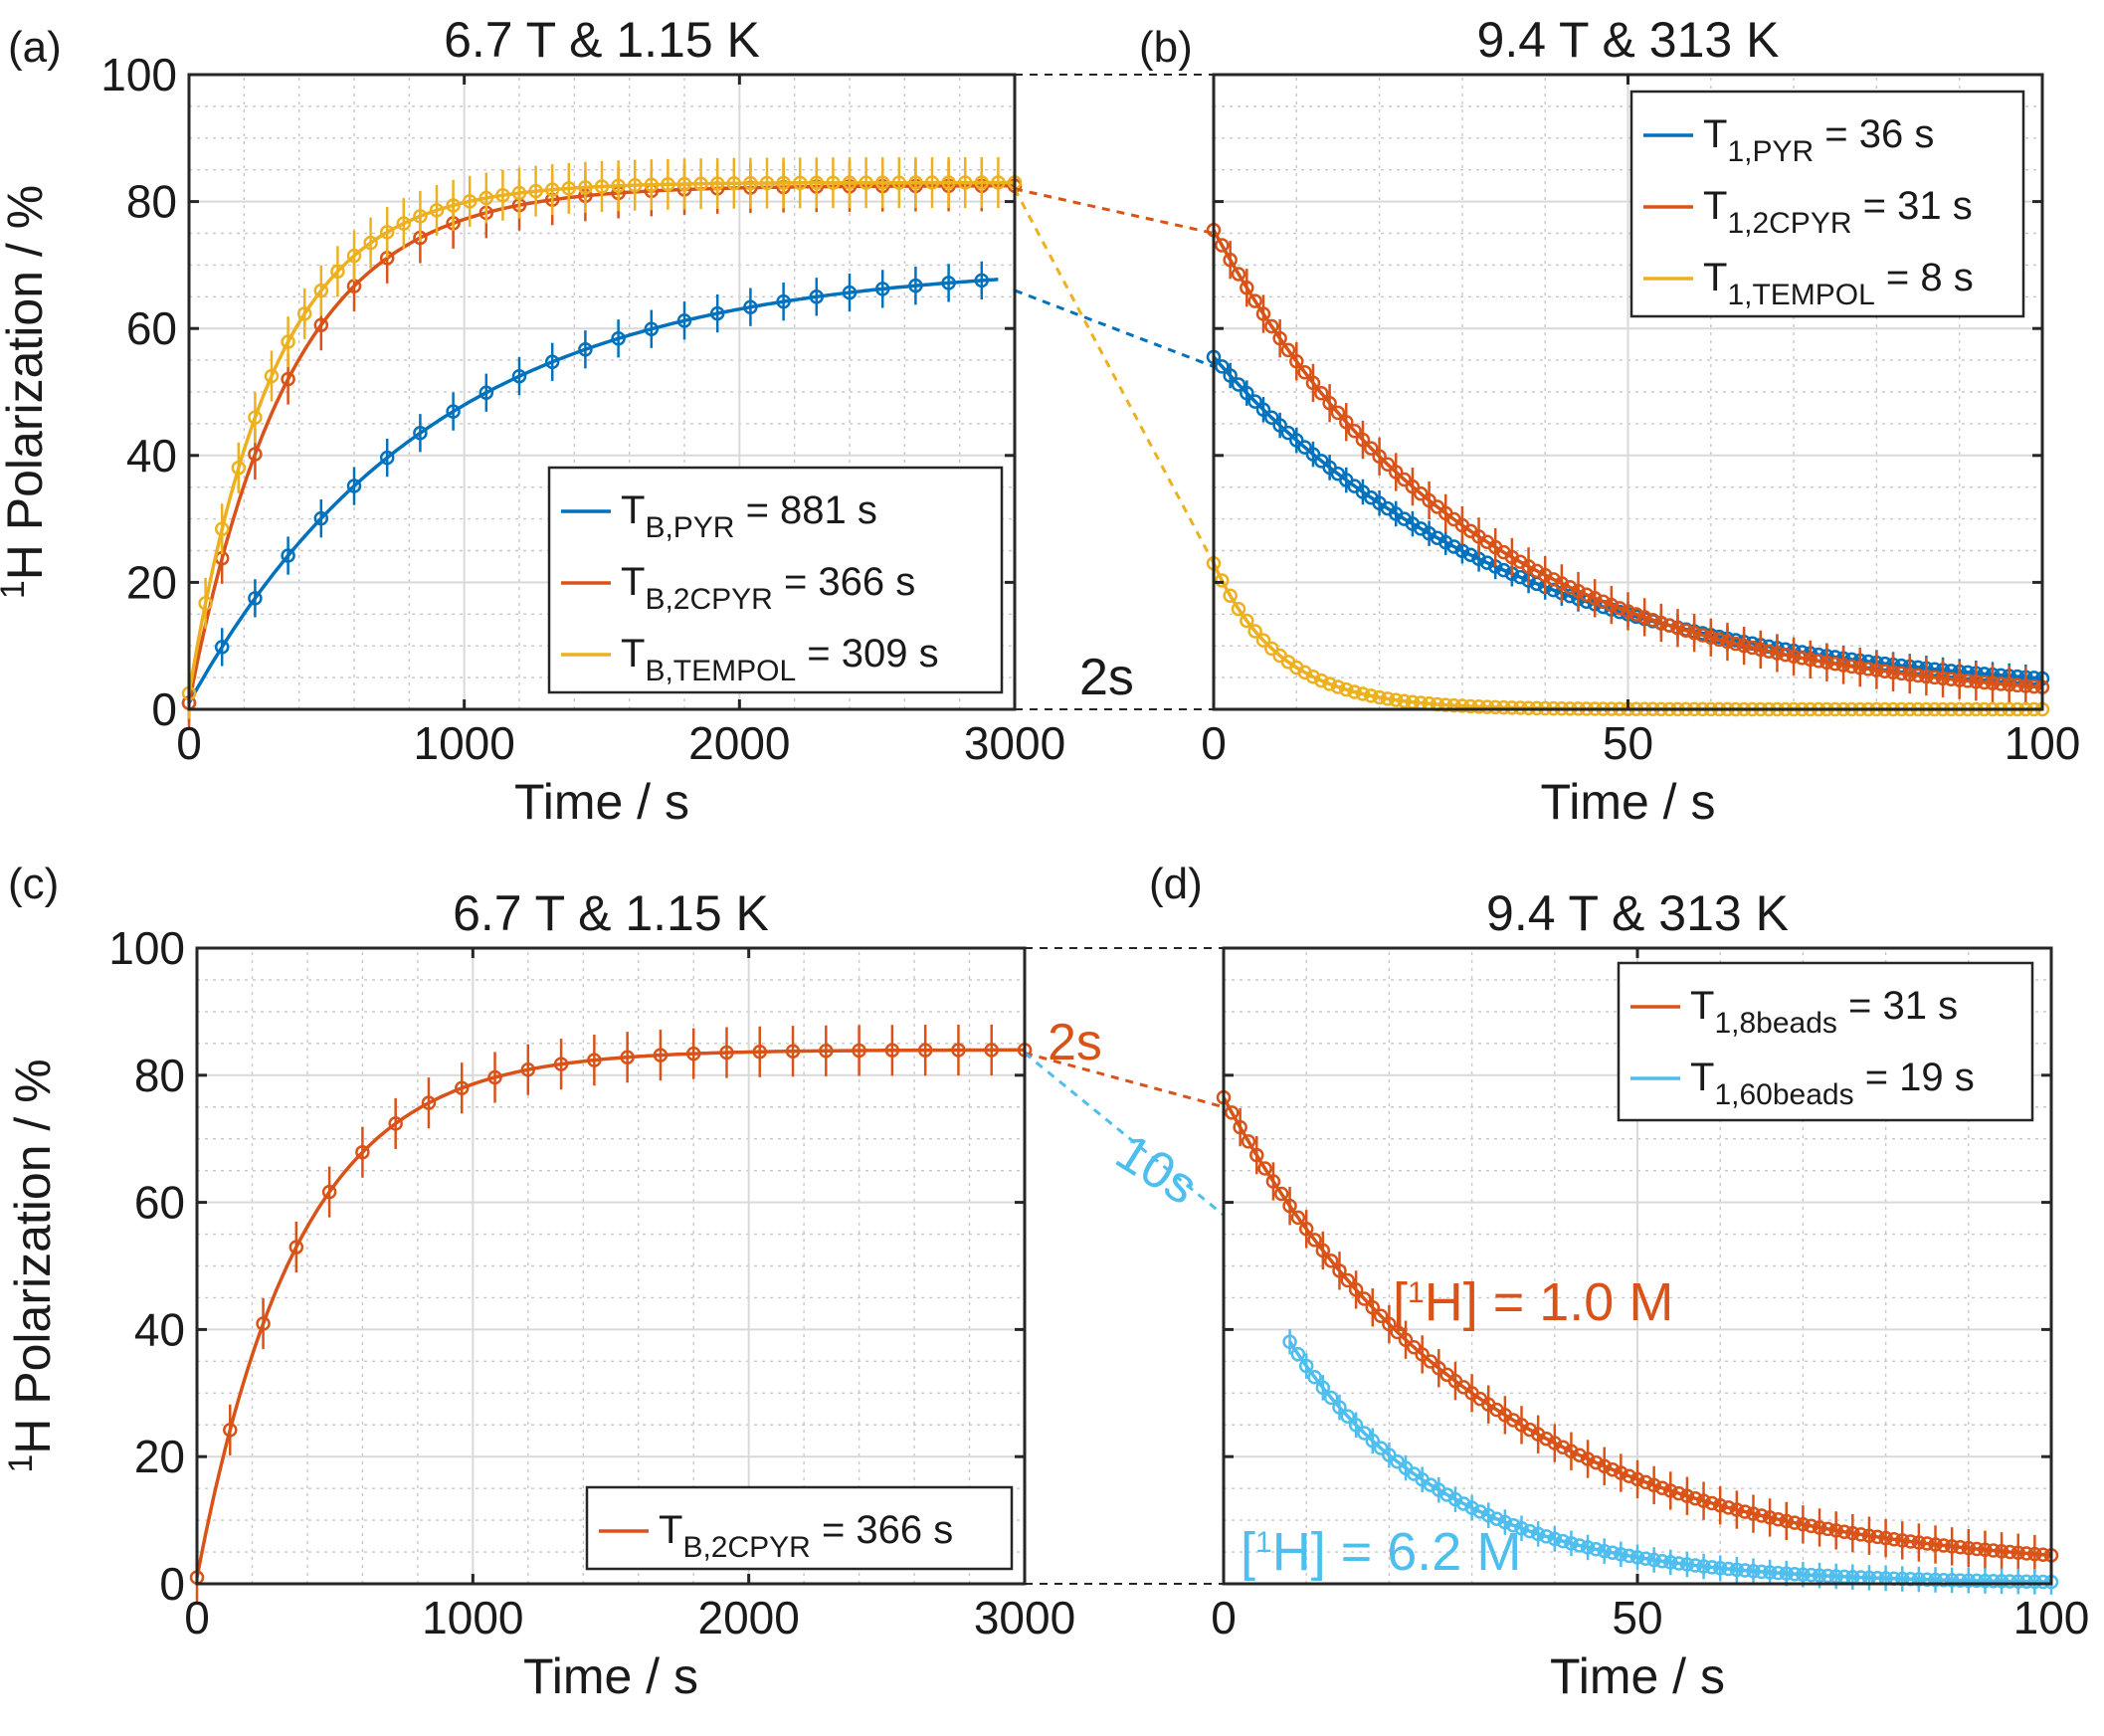 The height and width of the screenshot is (1736, 2104). Describe the element at coordinates (1824, 1012) in the screenshot. I see `panel-d-legend-entry: T1,8beads = 31 s` at that location.